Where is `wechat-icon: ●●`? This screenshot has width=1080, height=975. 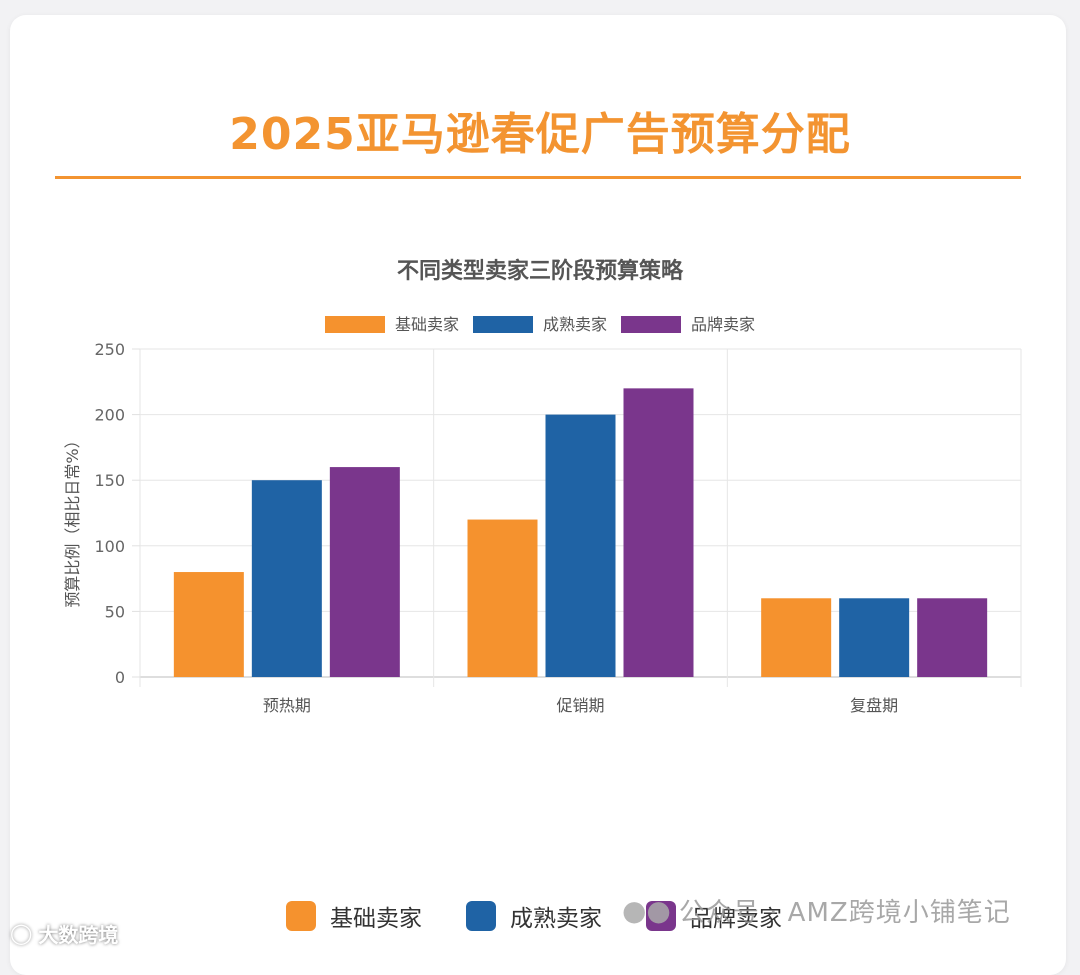 wechat-icon: ●● is located at coordinates (646, 910).